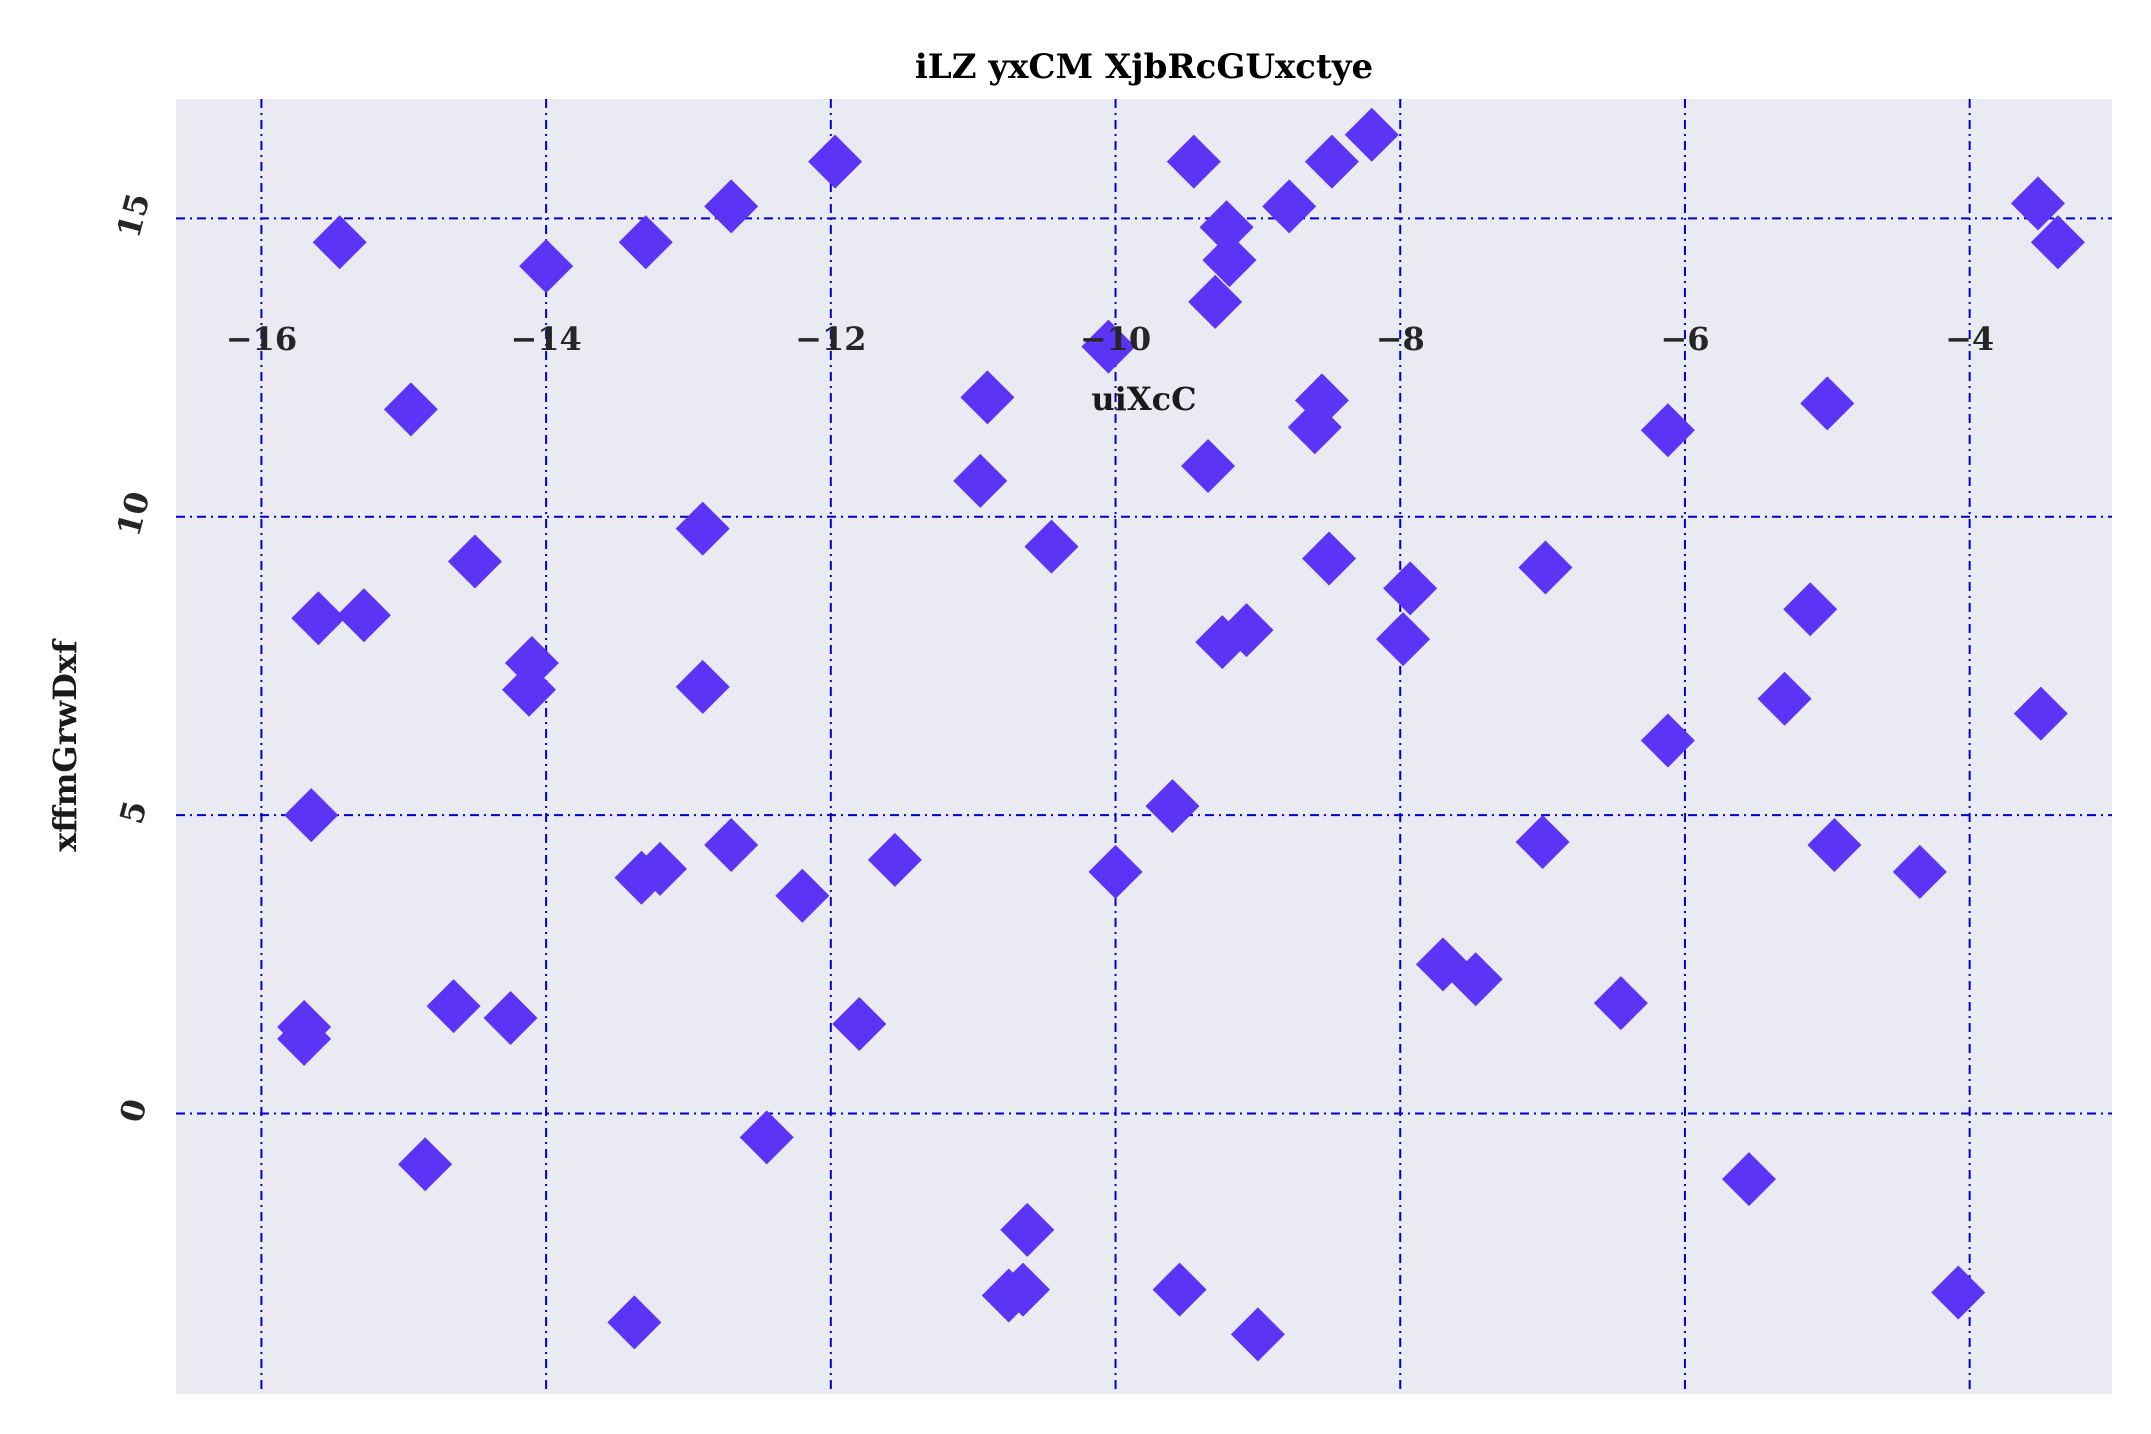 The width and height of the screenshot is (2151, 1434). Describe the element at coordinates (1400, 339) in the screenshot. I see `x-tick-label: −8` at that location.